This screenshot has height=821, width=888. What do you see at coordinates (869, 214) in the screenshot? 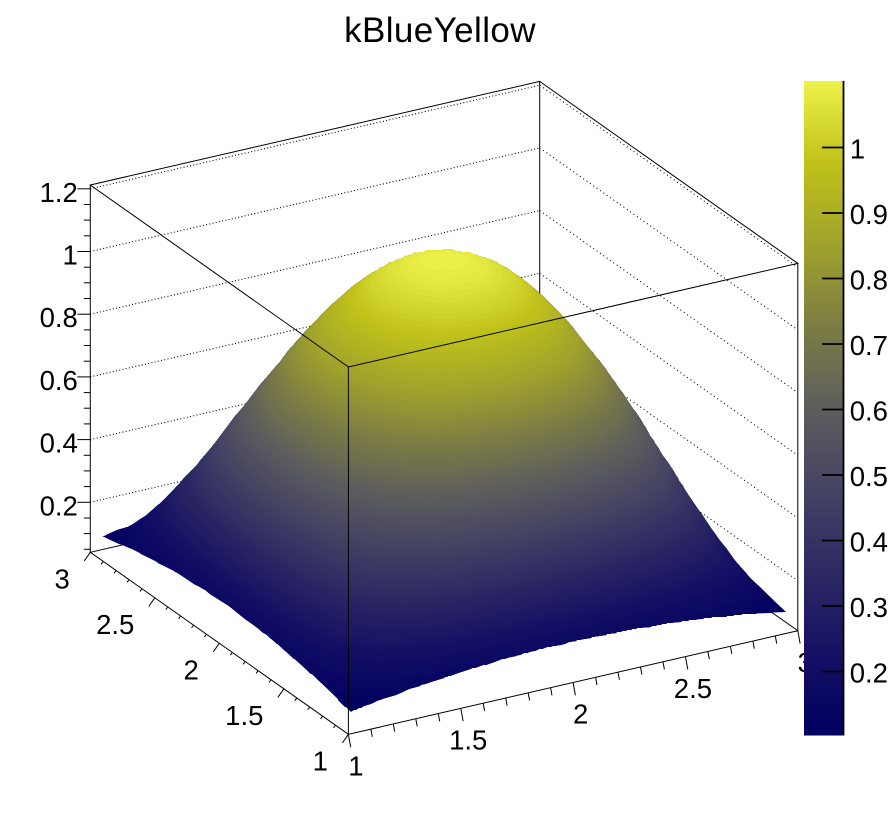
I see `svg-text: 0.9` at bounding box center [869, 214].